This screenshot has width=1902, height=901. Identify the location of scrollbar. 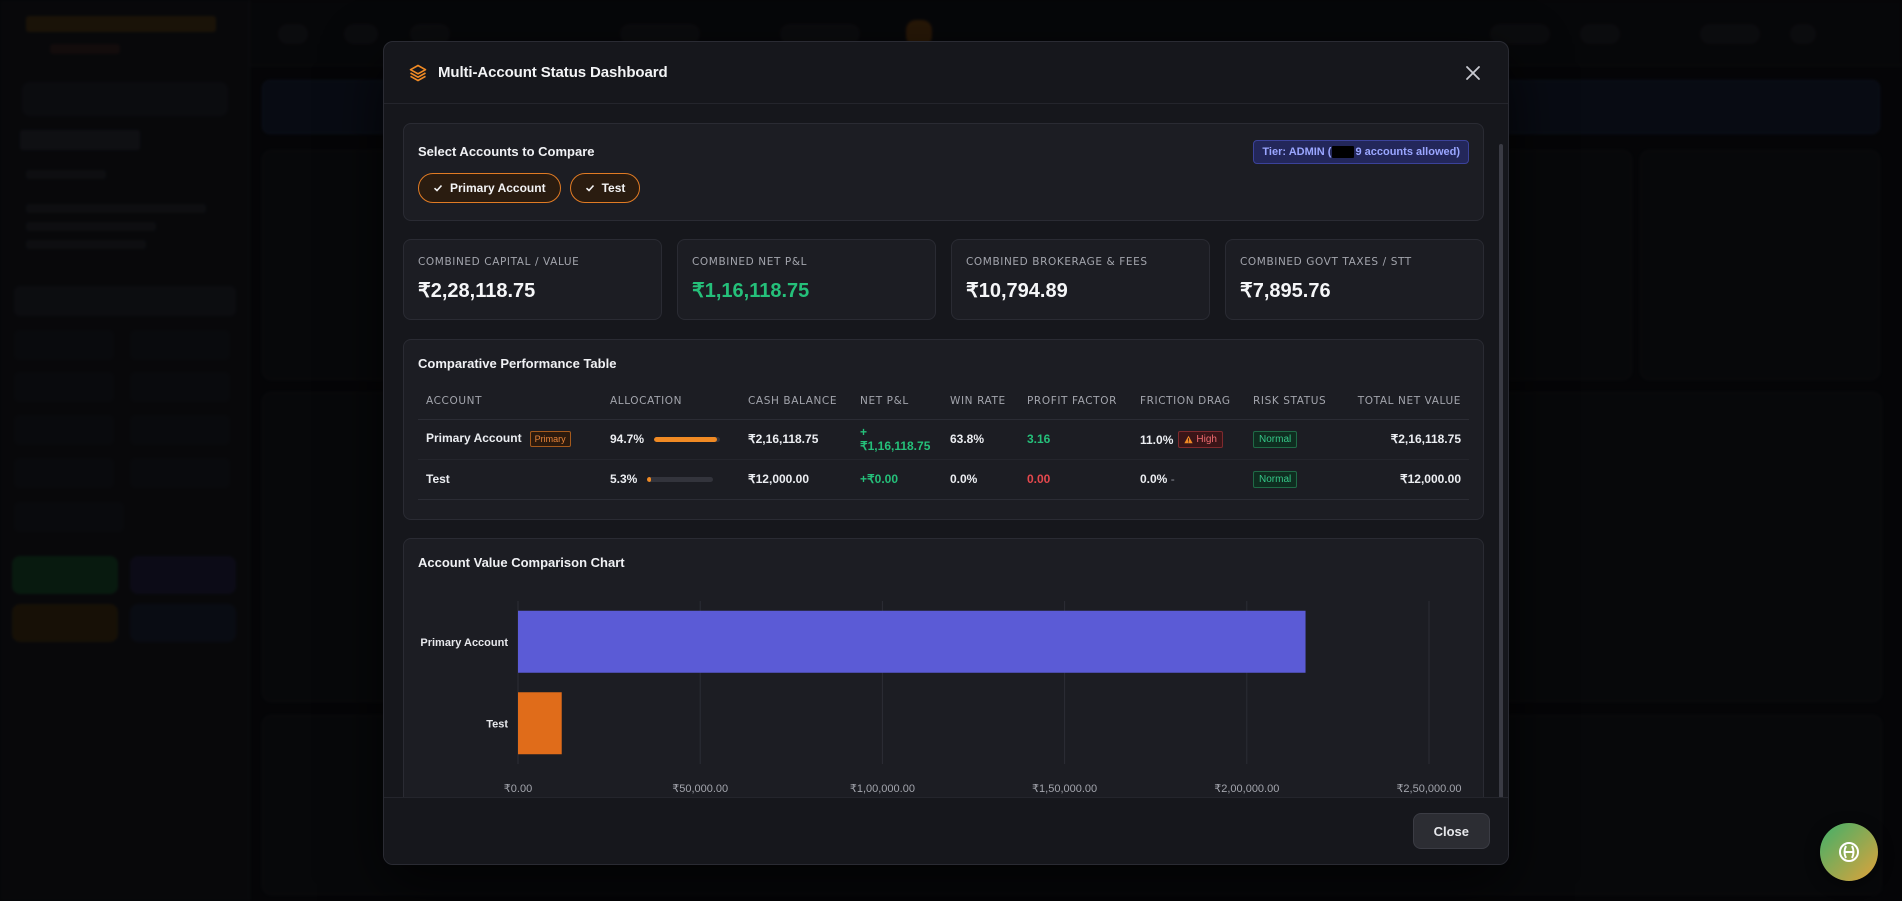
(1501, 476).